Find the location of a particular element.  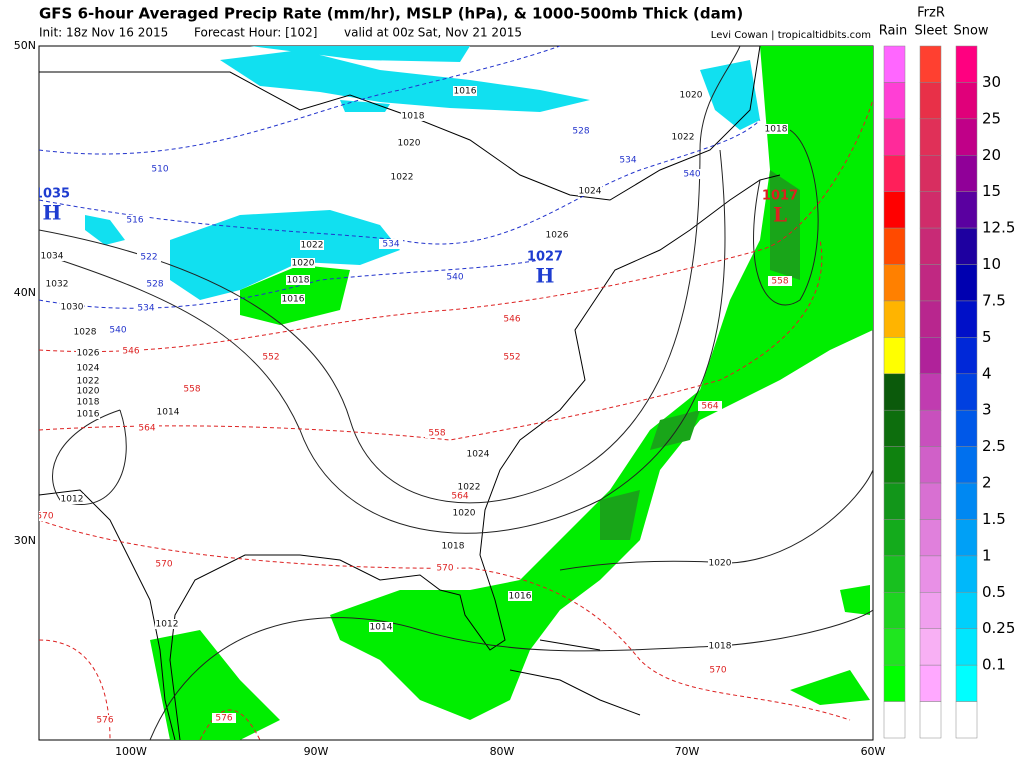

center-symbol: L is located at coordinates (780, 215).